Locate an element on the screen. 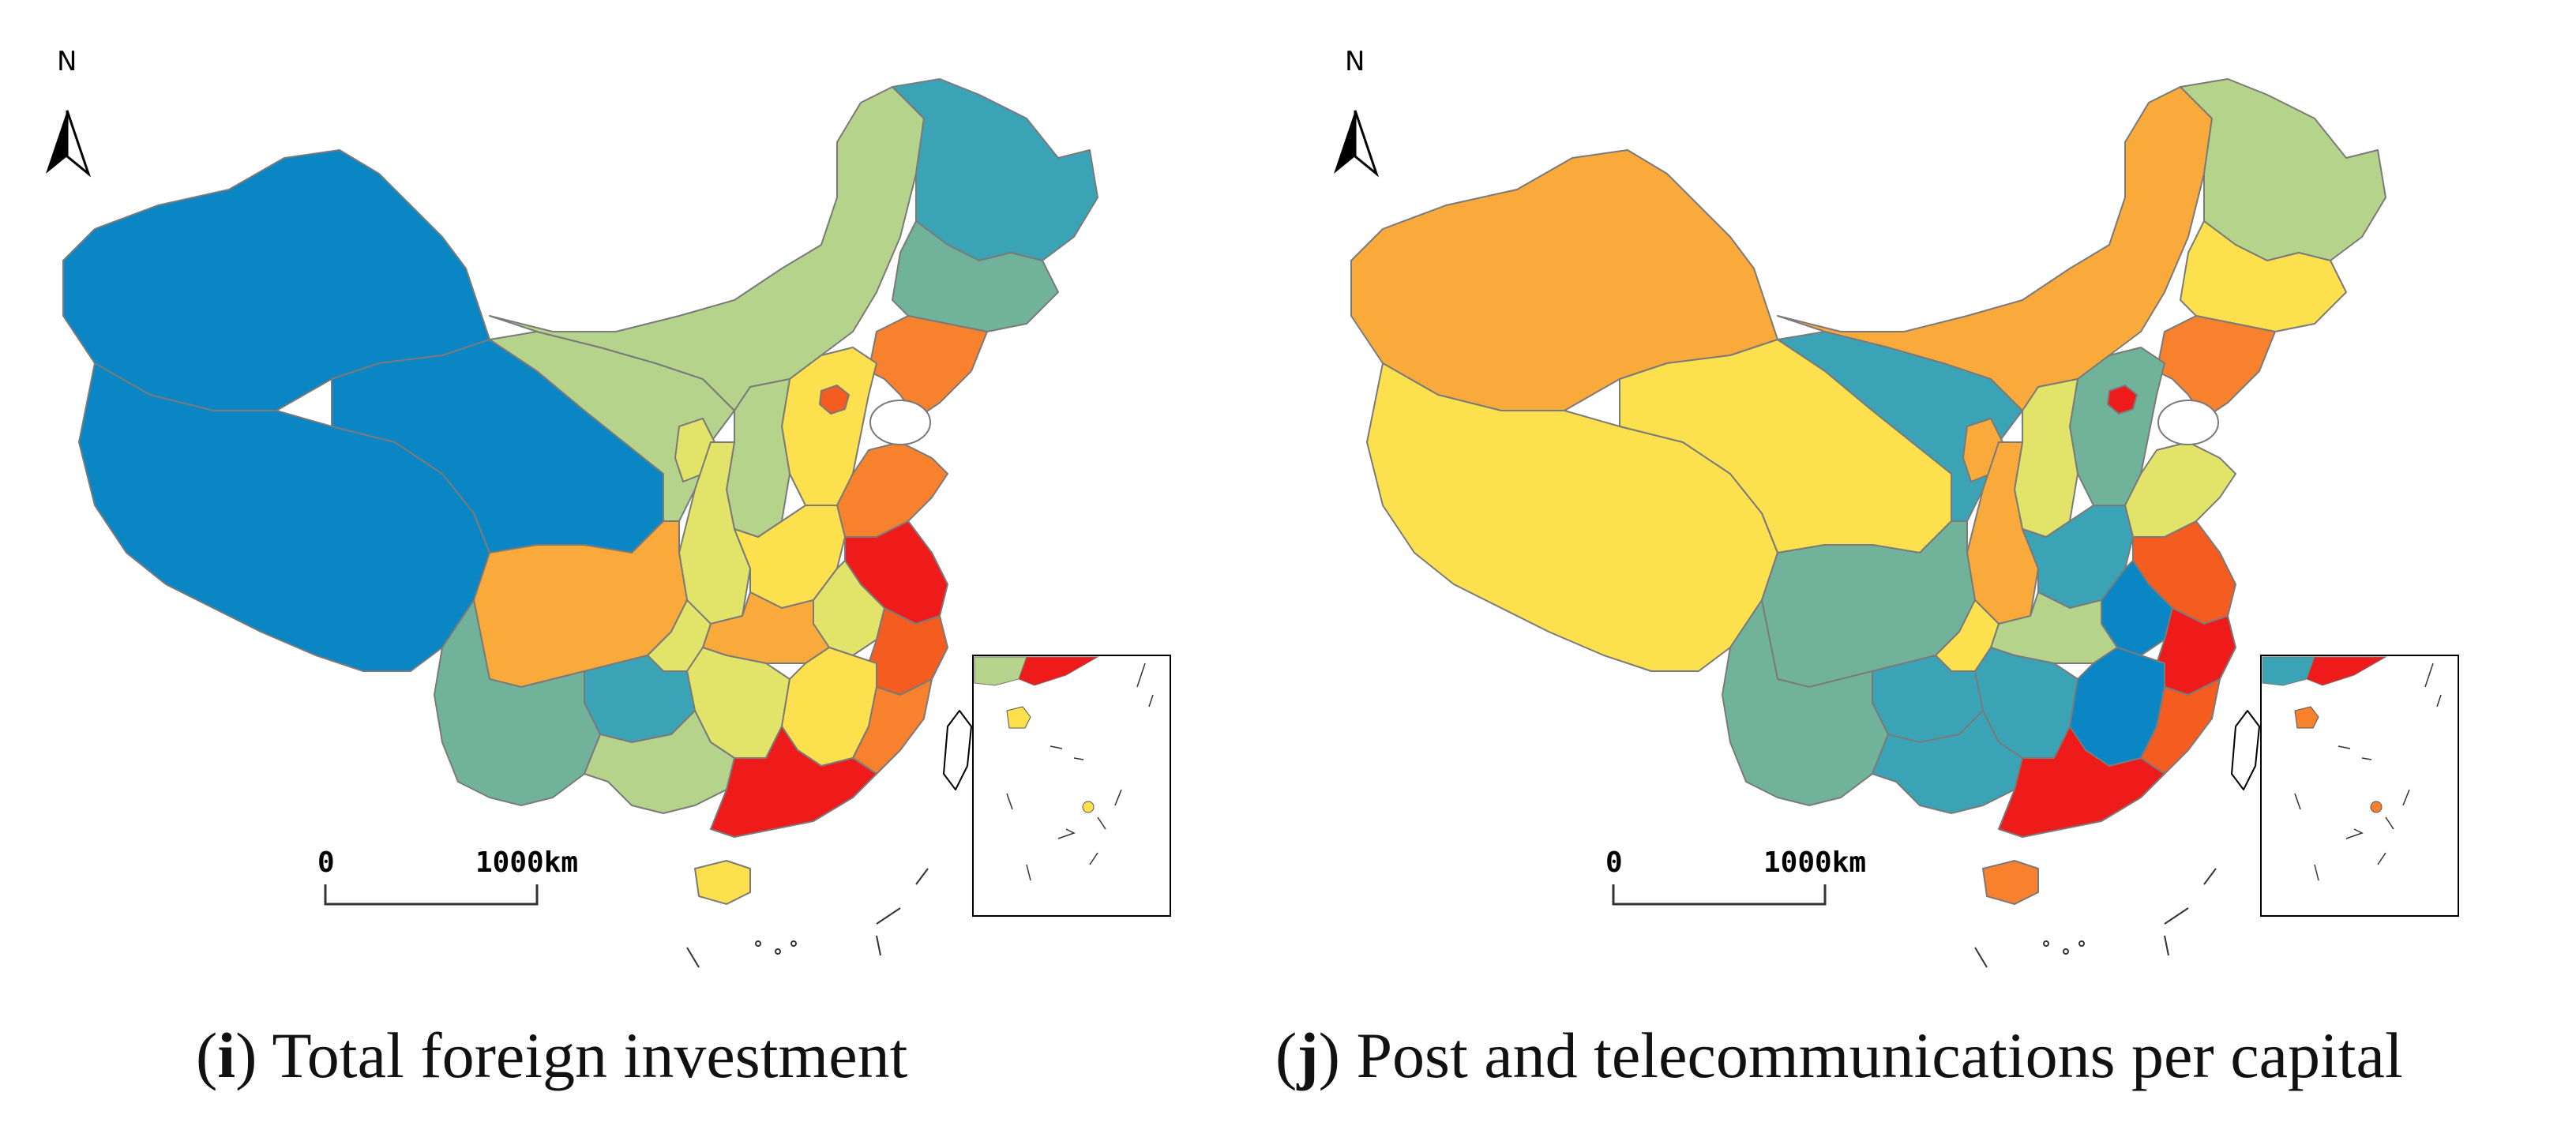 This screenshot has height=1126, width=2576. caption-text: Post and telecommunications per capital is located at coordinates (1879, 1055).